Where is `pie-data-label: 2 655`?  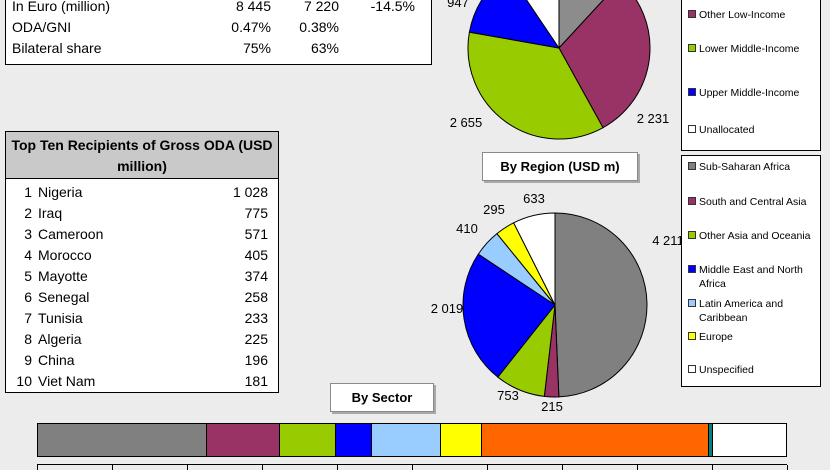 pie-data-label: 2 655 is located at coordinates (466, 122).